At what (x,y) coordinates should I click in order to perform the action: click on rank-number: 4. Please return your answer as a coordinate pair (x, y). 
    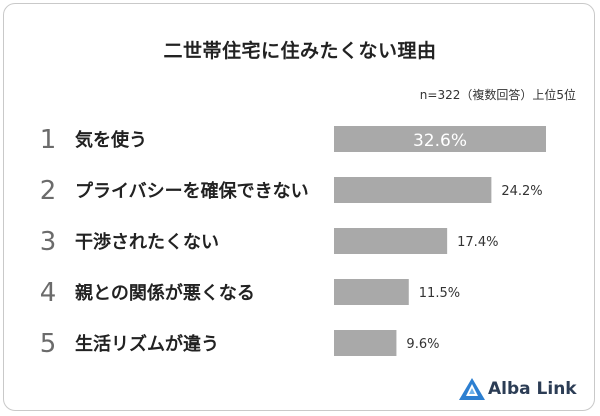
    Looking at the image, I should click on (48, 293).